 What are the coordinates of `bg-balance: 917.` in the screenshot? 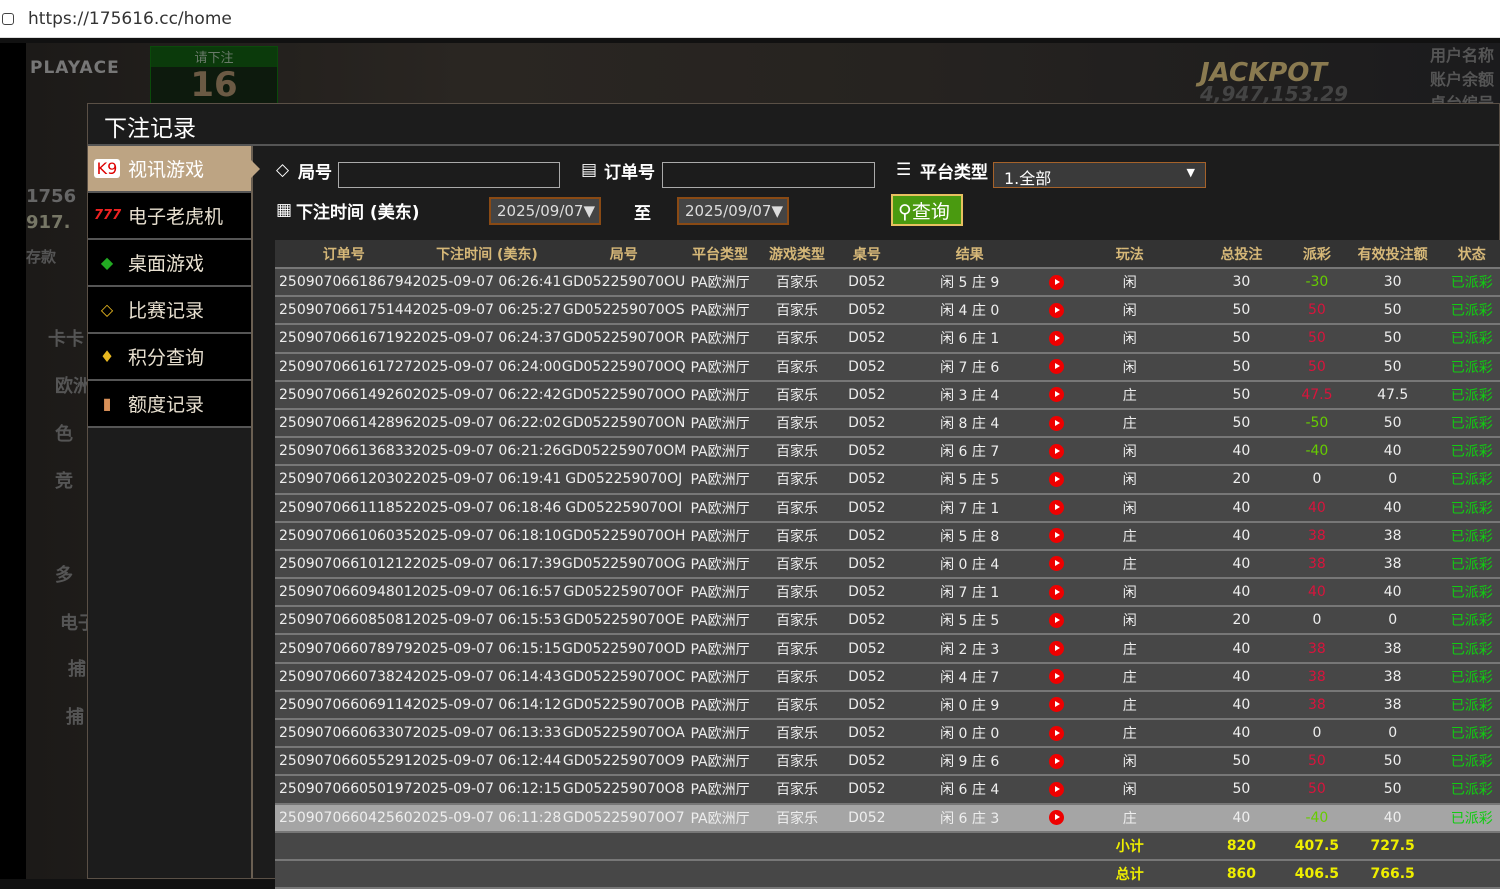 It's located at (48, 222).